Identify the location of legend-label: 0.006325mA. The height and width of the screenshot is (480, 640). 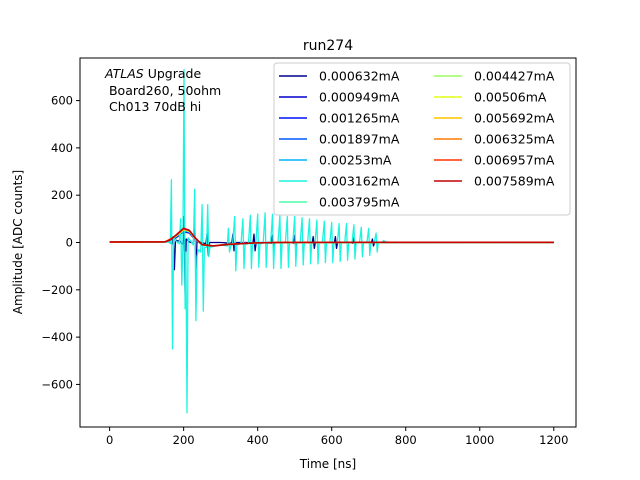
(514, 139).